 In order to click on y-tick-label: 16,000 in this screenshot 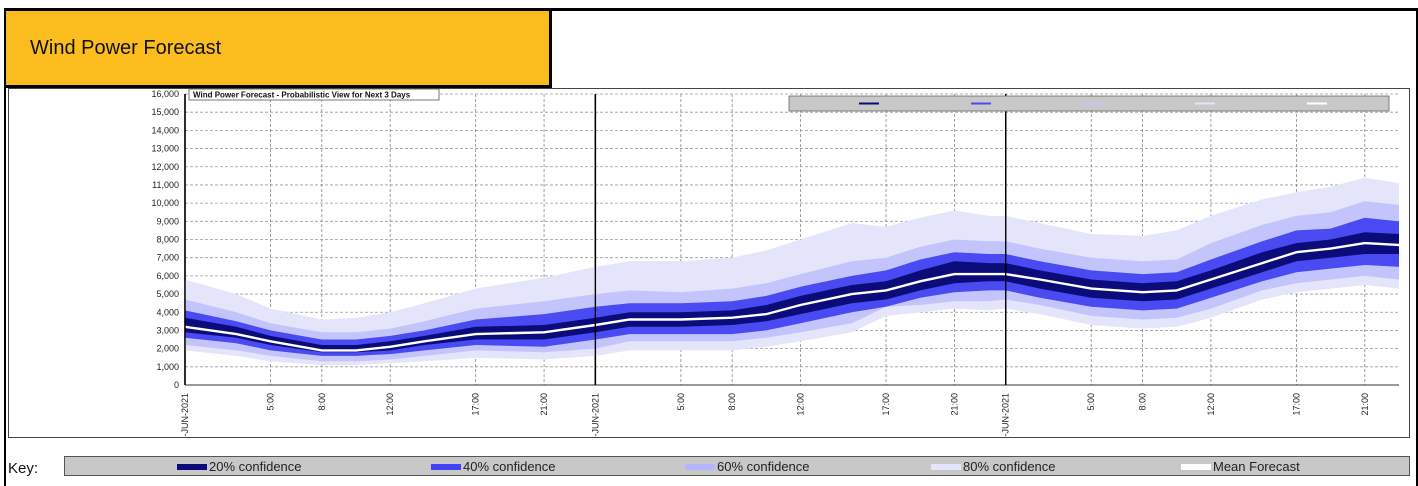, I will do `click(165, 94)`.